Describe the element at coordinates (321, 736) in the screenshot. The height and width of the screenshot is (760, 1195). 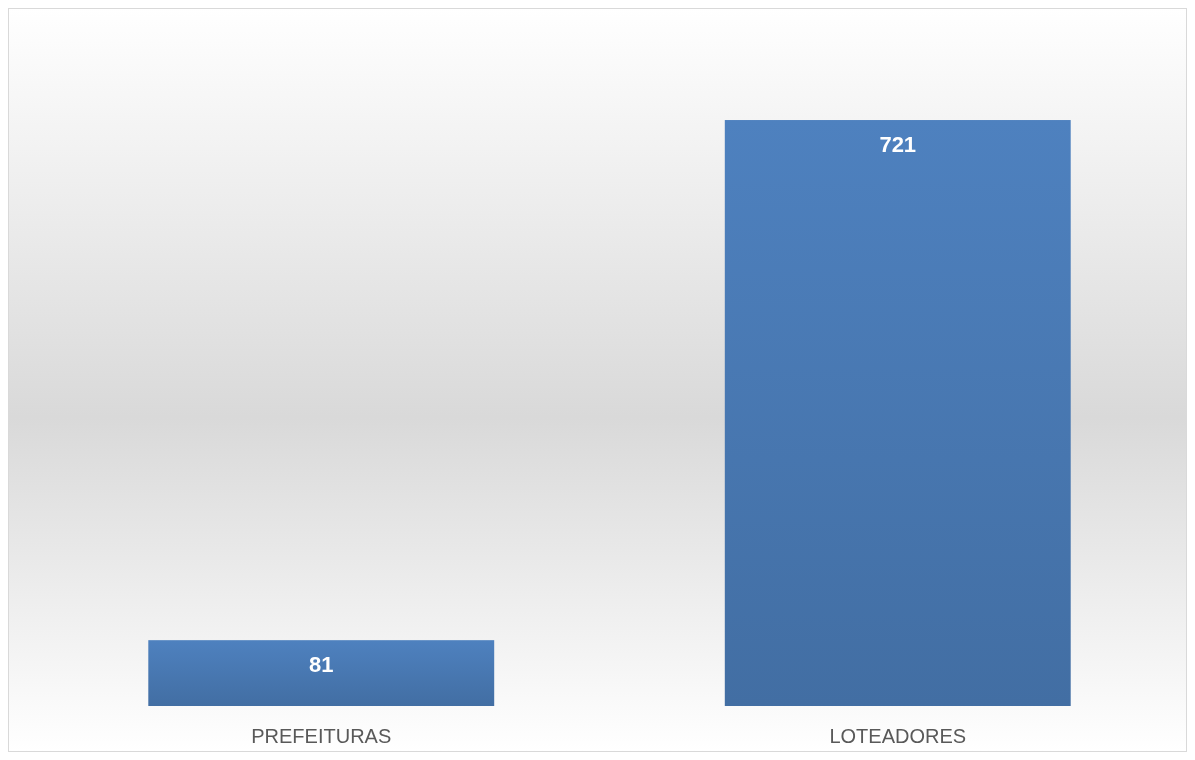
I see `x-tick-label: PREFEITURAS` at that location.